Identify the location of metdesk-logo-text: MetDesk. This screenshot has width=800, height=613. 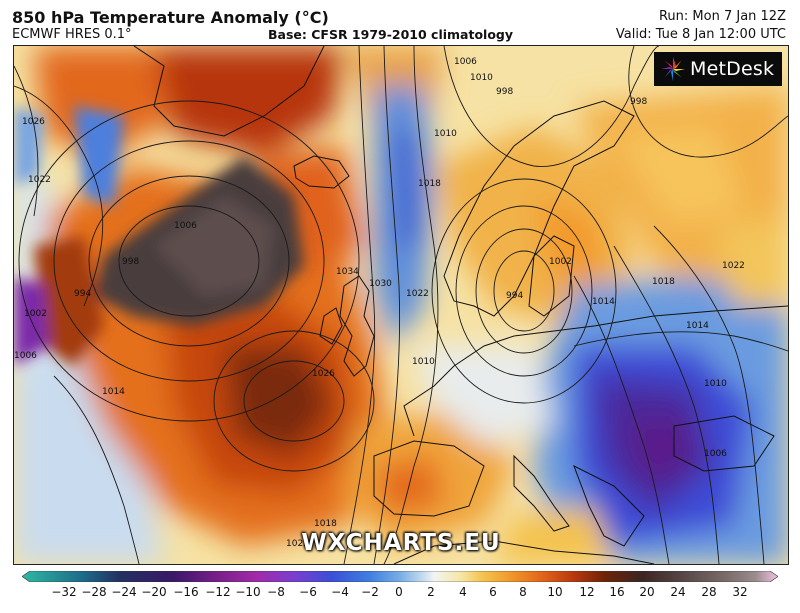
(732, 69).